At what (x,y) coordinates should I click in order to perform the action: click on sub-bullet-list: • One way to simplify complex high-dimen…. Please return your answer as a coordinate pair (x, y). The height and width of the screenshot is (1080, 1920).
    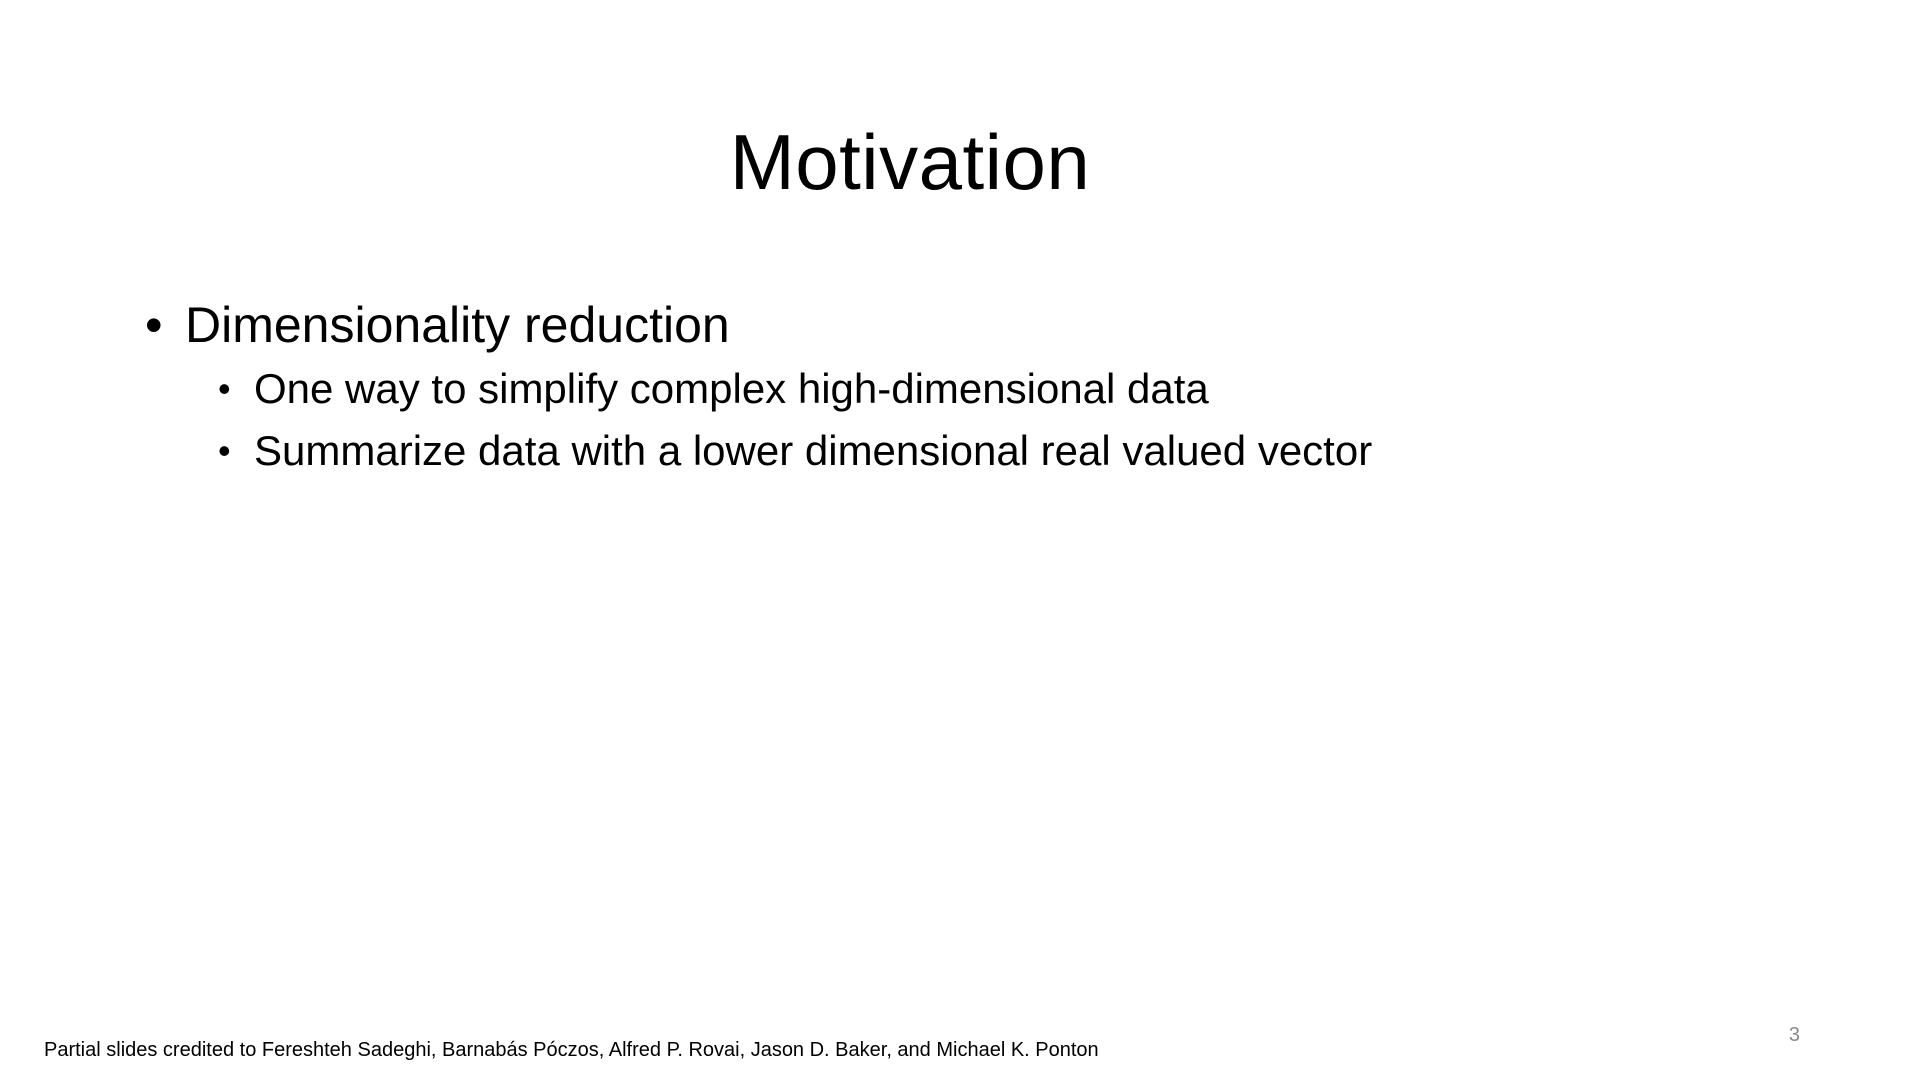
    Looking at the image, I should click on (945, 420).